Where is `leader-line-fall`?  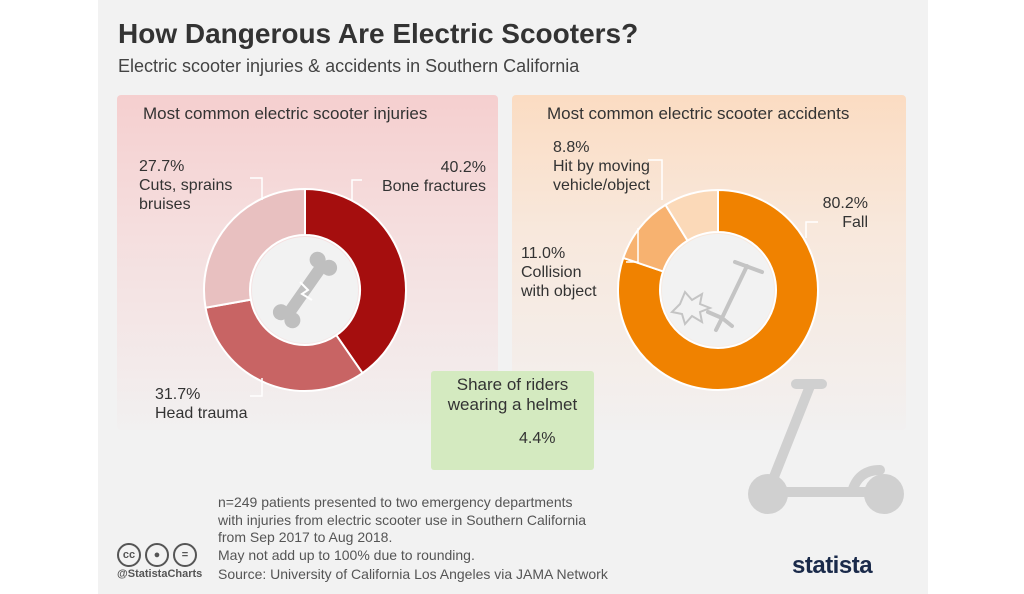
leader-line-fall is located at coordinates (811, 229).